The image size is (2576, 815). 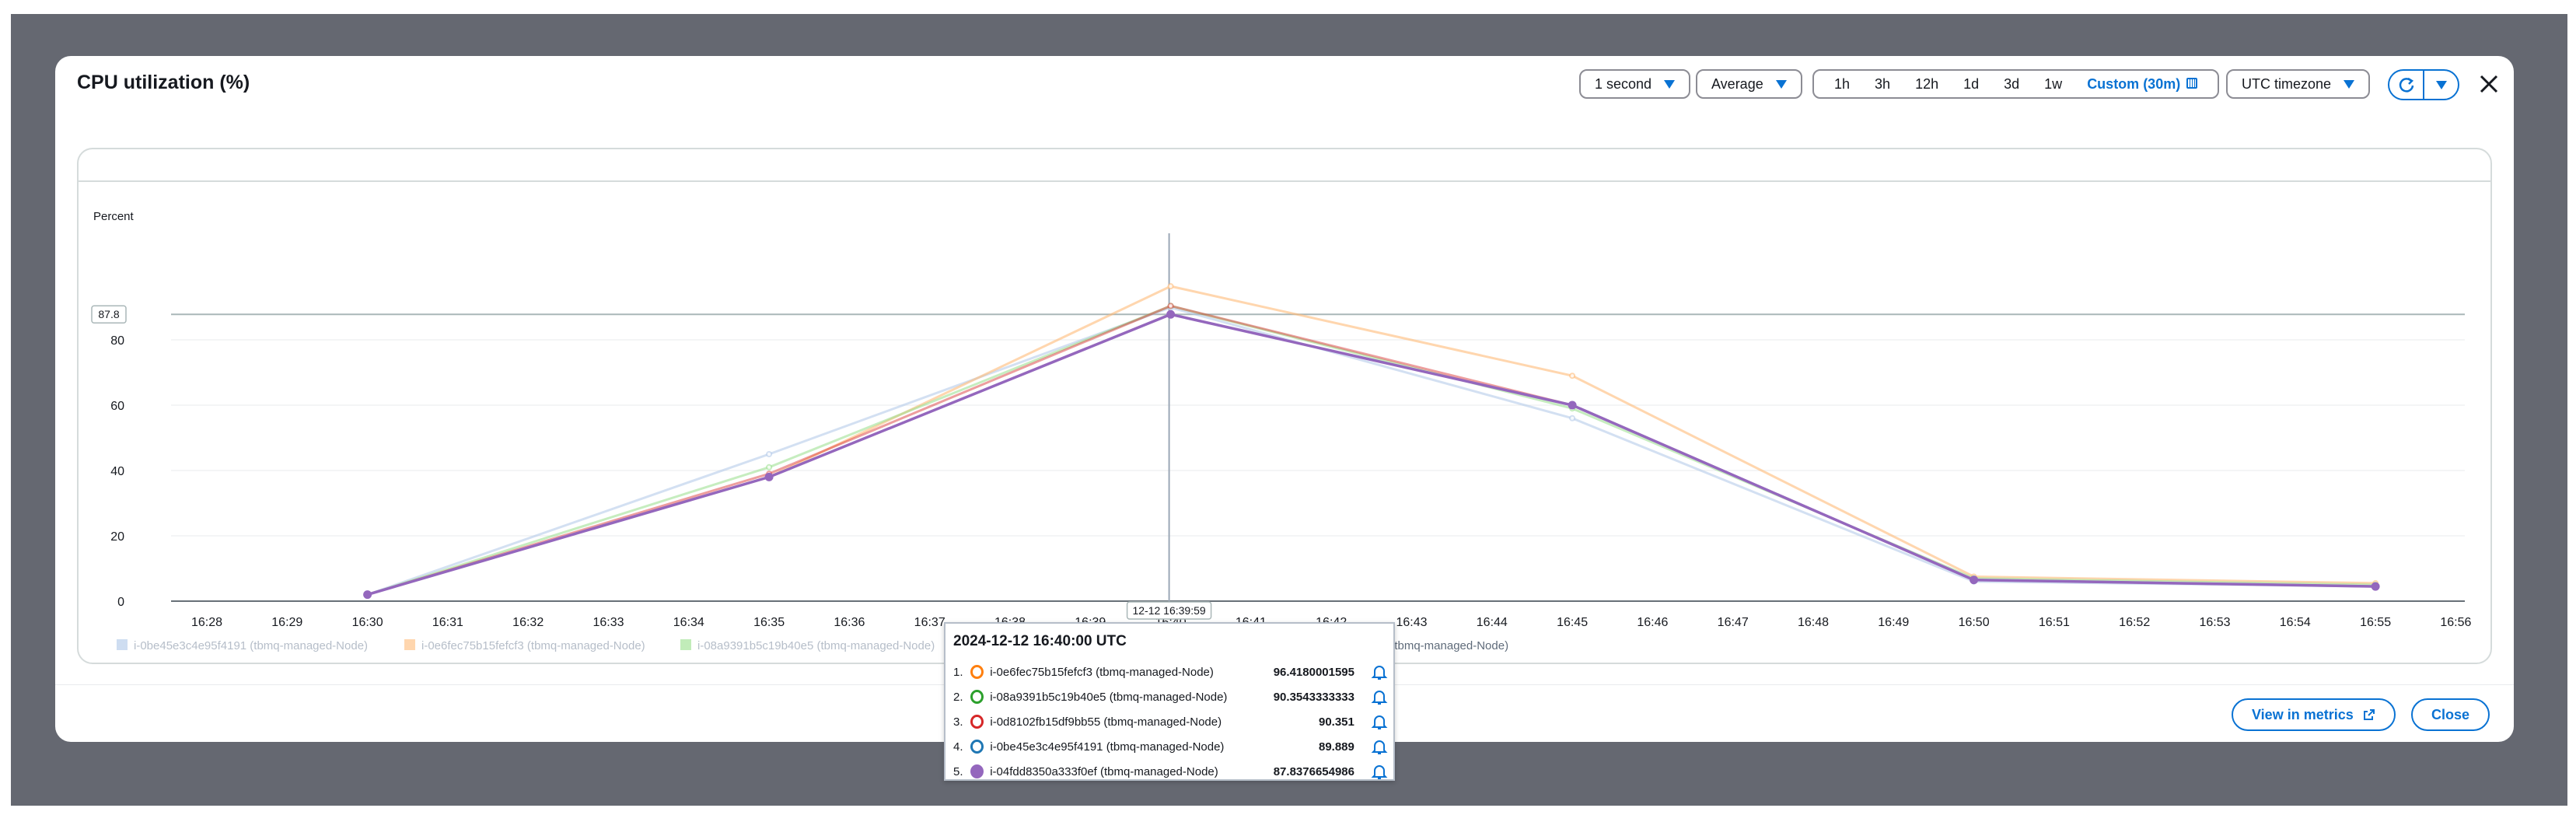 What do you see at coordinates (1927, 83) in the screenshot?
I see `range-12h: 12h` at bounding box center [1927, 83].